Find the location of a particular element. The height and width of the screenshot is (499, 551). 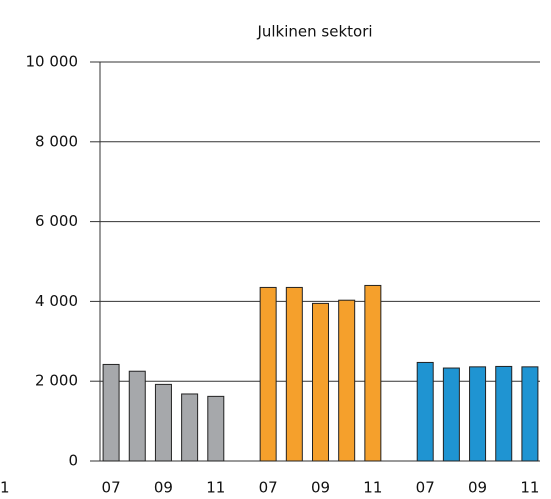

y-tick-label: 6 000 is located at coordinates (56, 221).